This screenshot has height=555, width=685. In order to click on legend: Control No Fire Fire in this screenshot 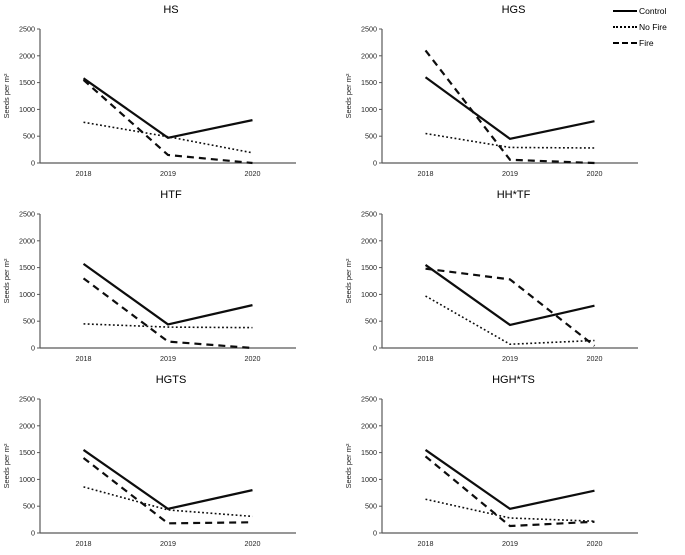, I will do `click(649, 27)`.